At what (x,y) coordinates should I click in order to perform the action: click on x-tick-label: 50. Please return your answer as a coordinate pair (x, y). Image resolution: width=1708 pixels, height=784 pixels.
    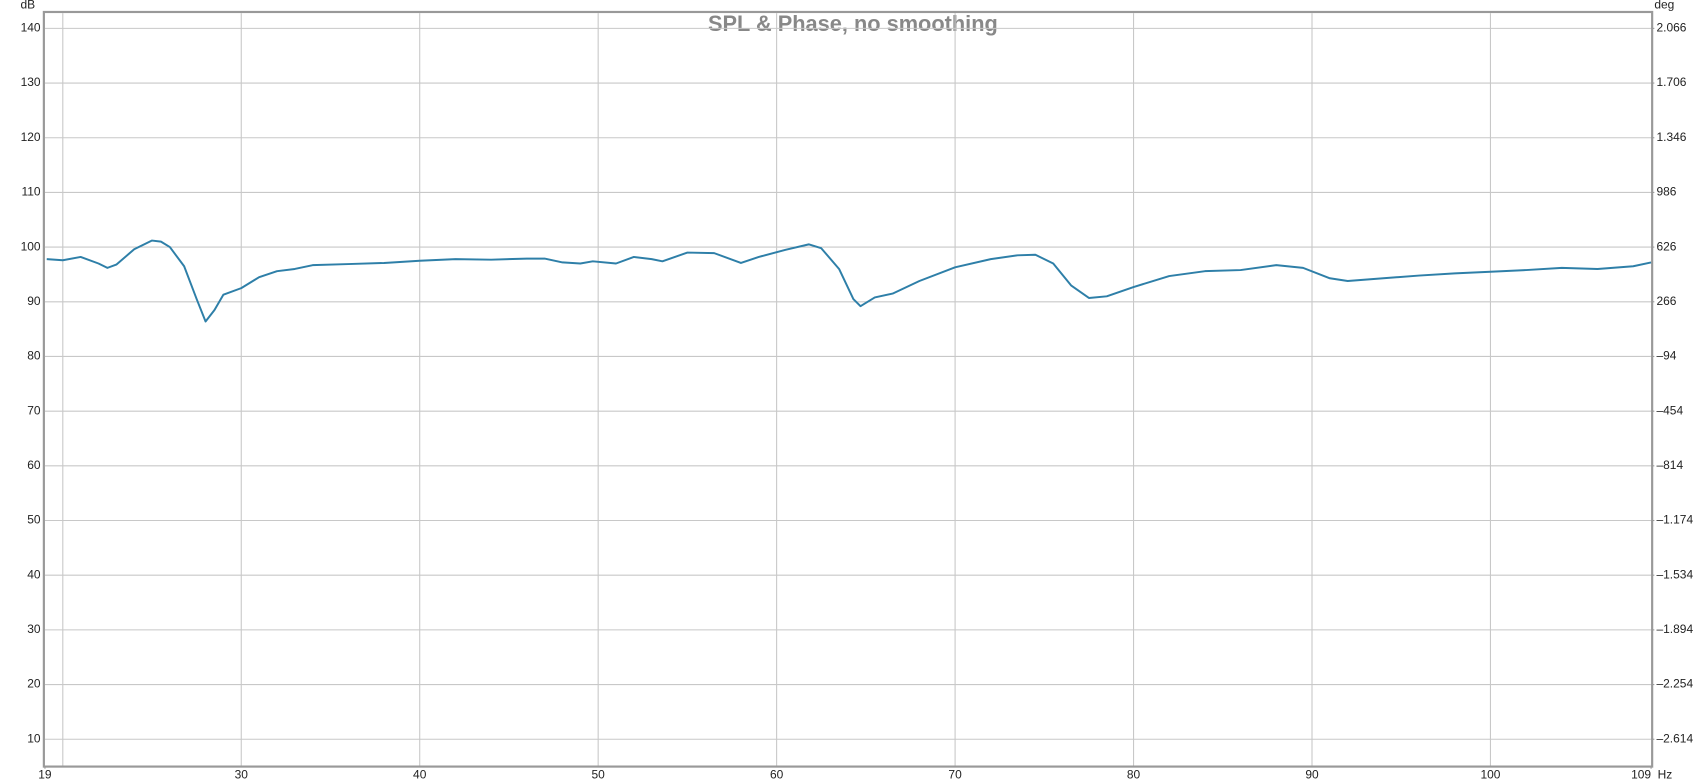
    Looking at the image, I should click on (599, 774).